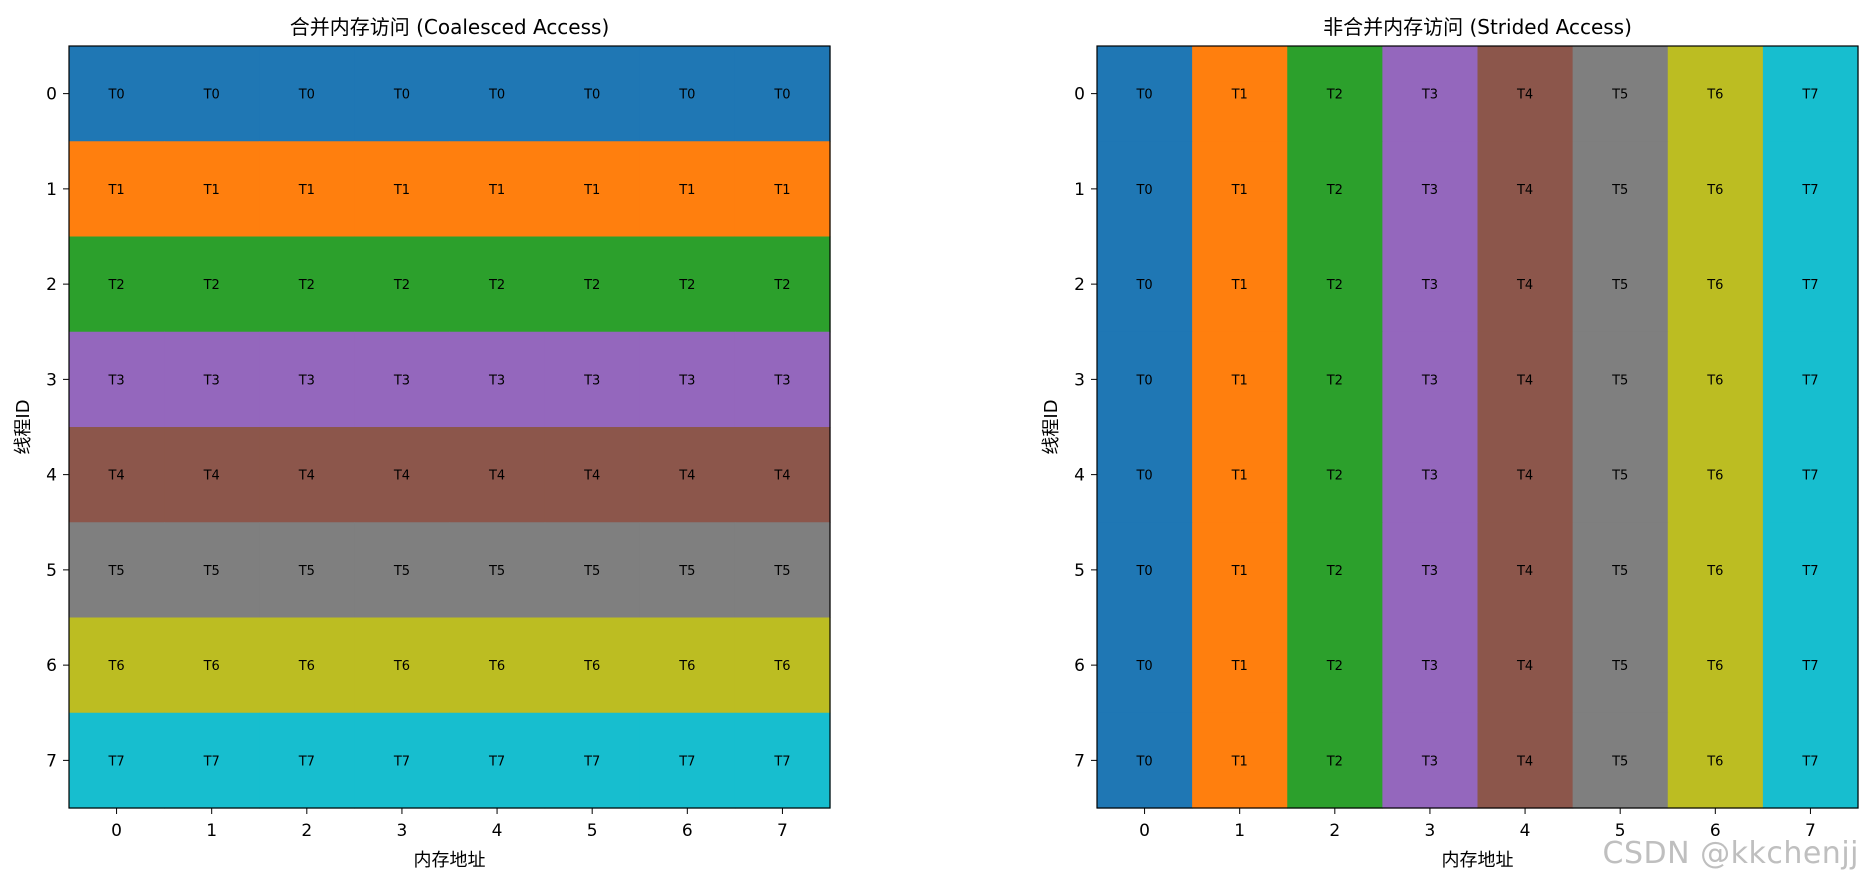  I want to click on y-axis: 0 1 2 3 4 5 6 7, so click(1085, 428).